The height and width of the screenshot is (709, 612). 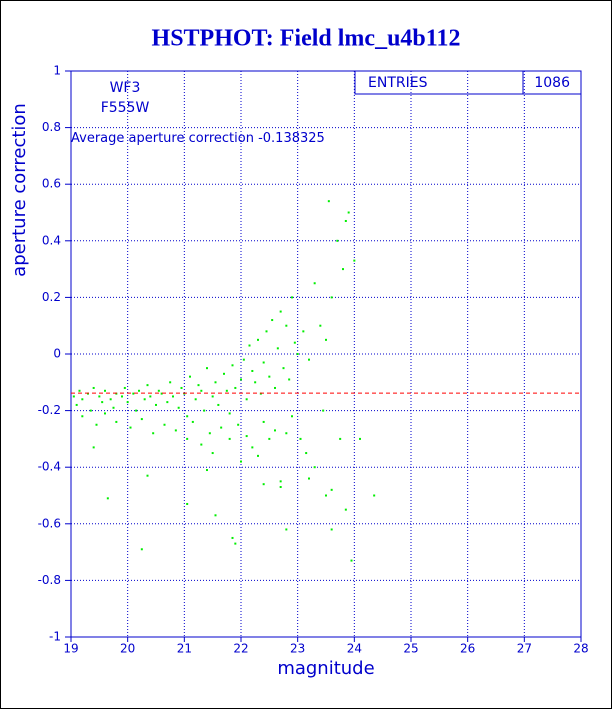 I want to click on annotation: F555W, so click(x=125, y=108).